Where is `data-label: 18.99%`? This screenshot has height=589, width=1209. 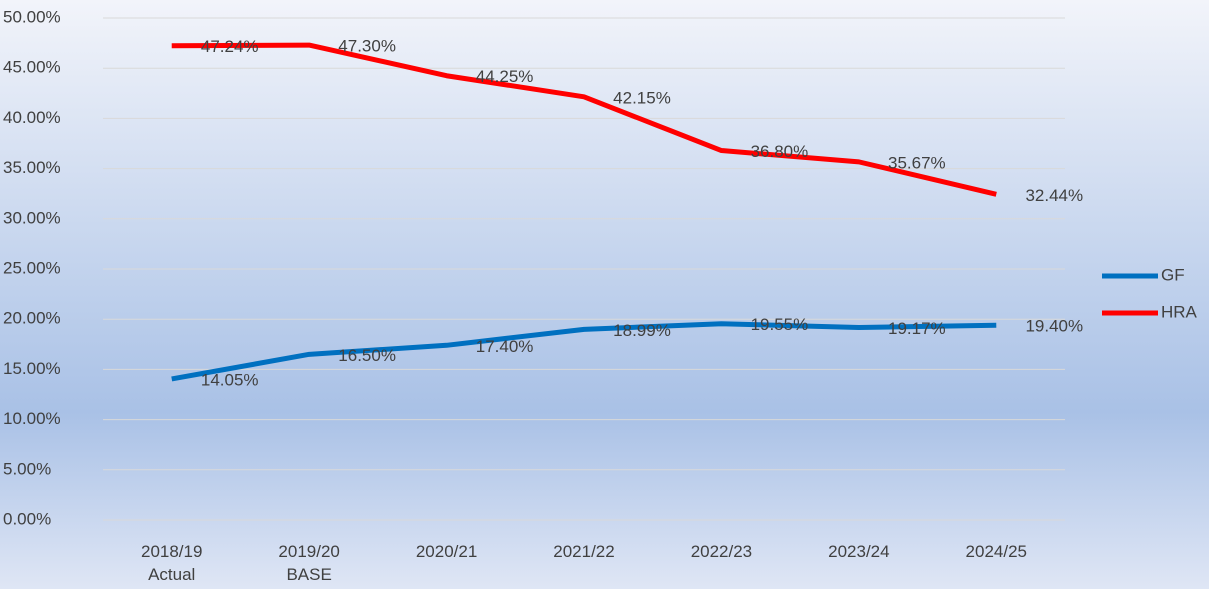
data-label: 18.99% is located at coordinates (642, 330).